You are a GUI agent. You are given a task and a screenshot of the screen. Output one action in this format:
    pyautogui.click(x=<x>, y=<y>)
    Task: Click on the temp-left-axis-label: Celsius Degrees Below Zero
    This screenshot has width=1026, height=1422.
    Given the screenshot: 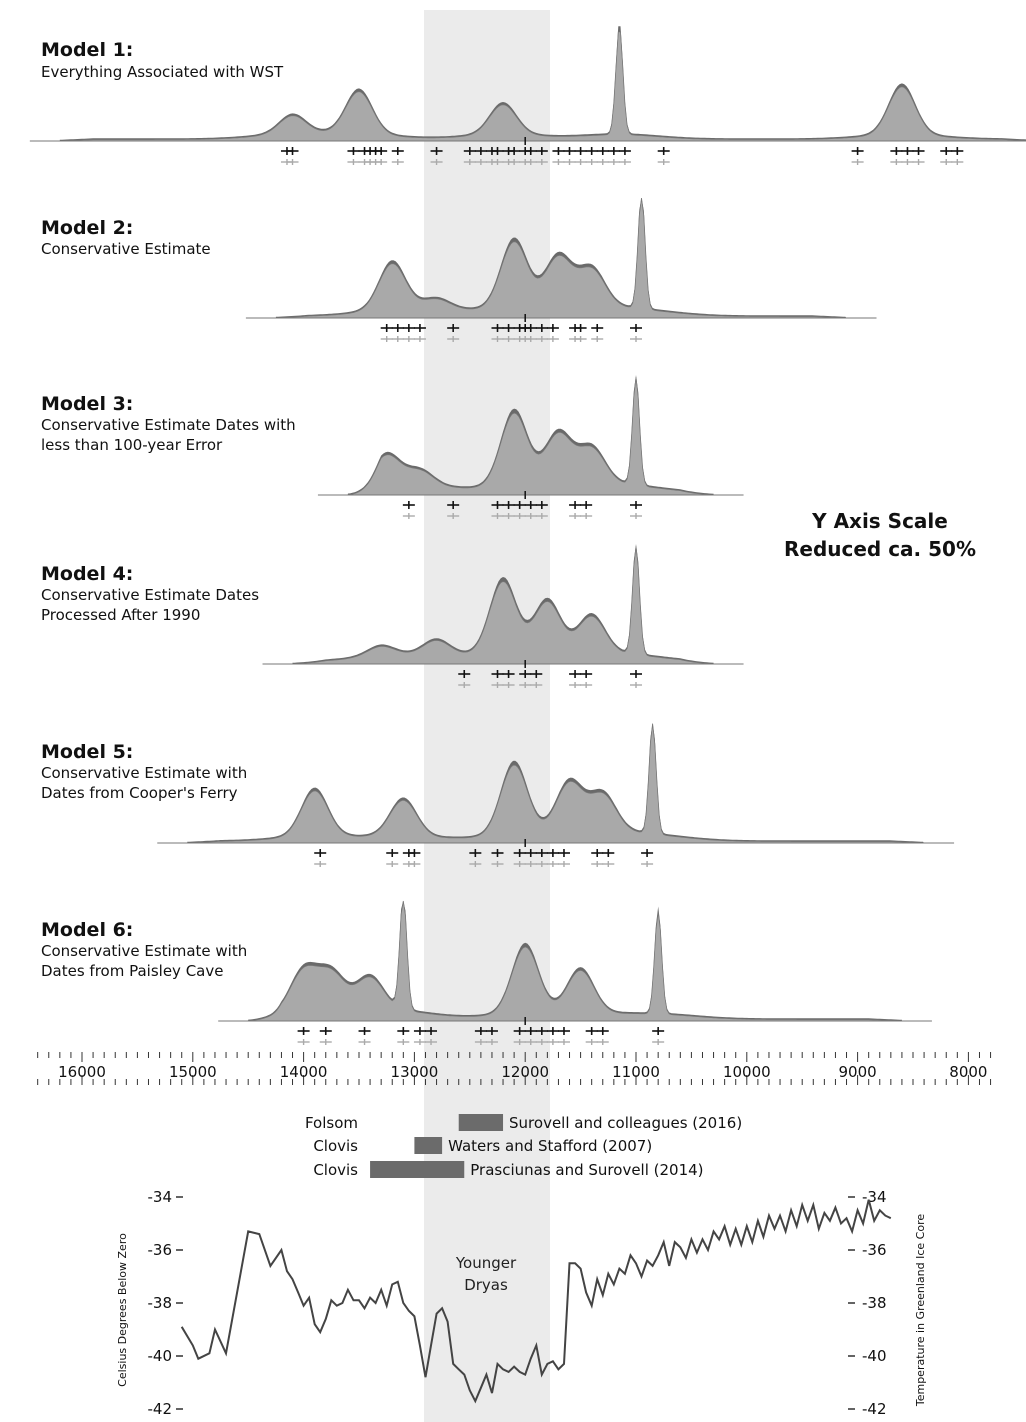 What is the action you would take?
    pyautogui.click(x=122, y=1310)
    